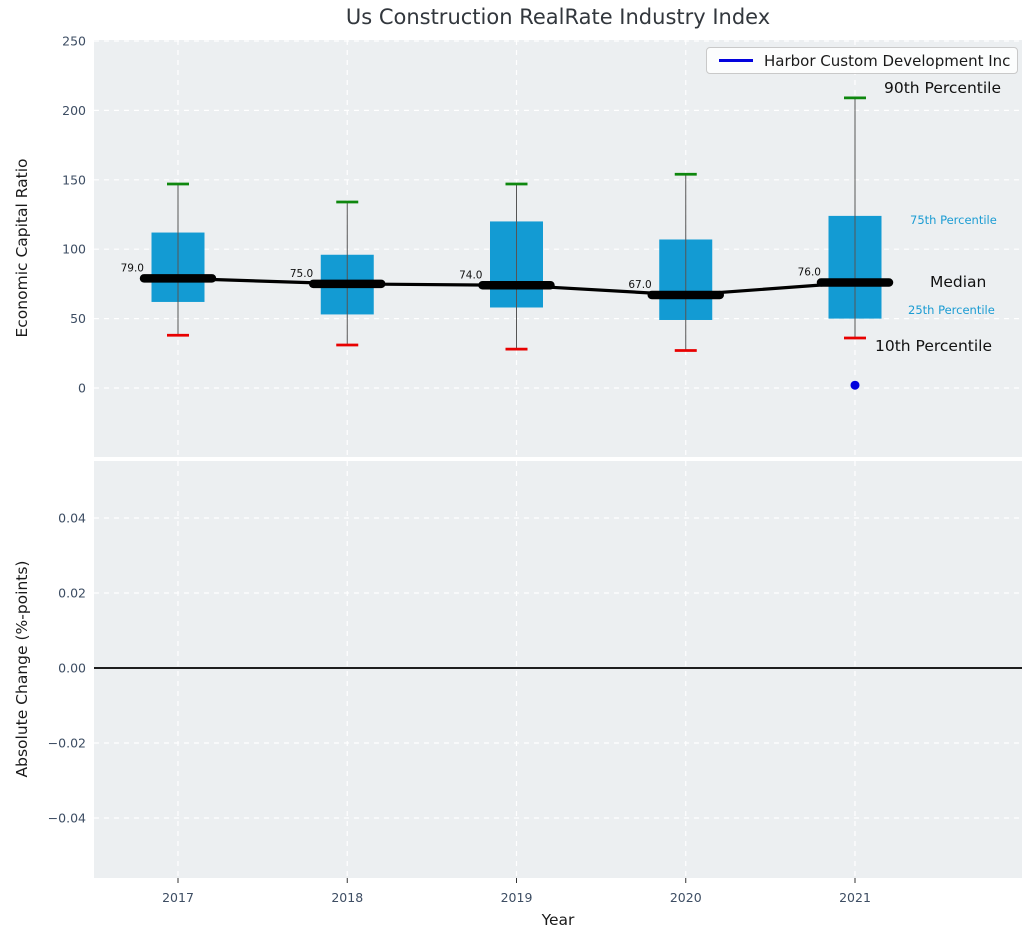 This screenshot has width=1034, height=942. I want to click on y-tick-label-top: 100, so click(74, 249).